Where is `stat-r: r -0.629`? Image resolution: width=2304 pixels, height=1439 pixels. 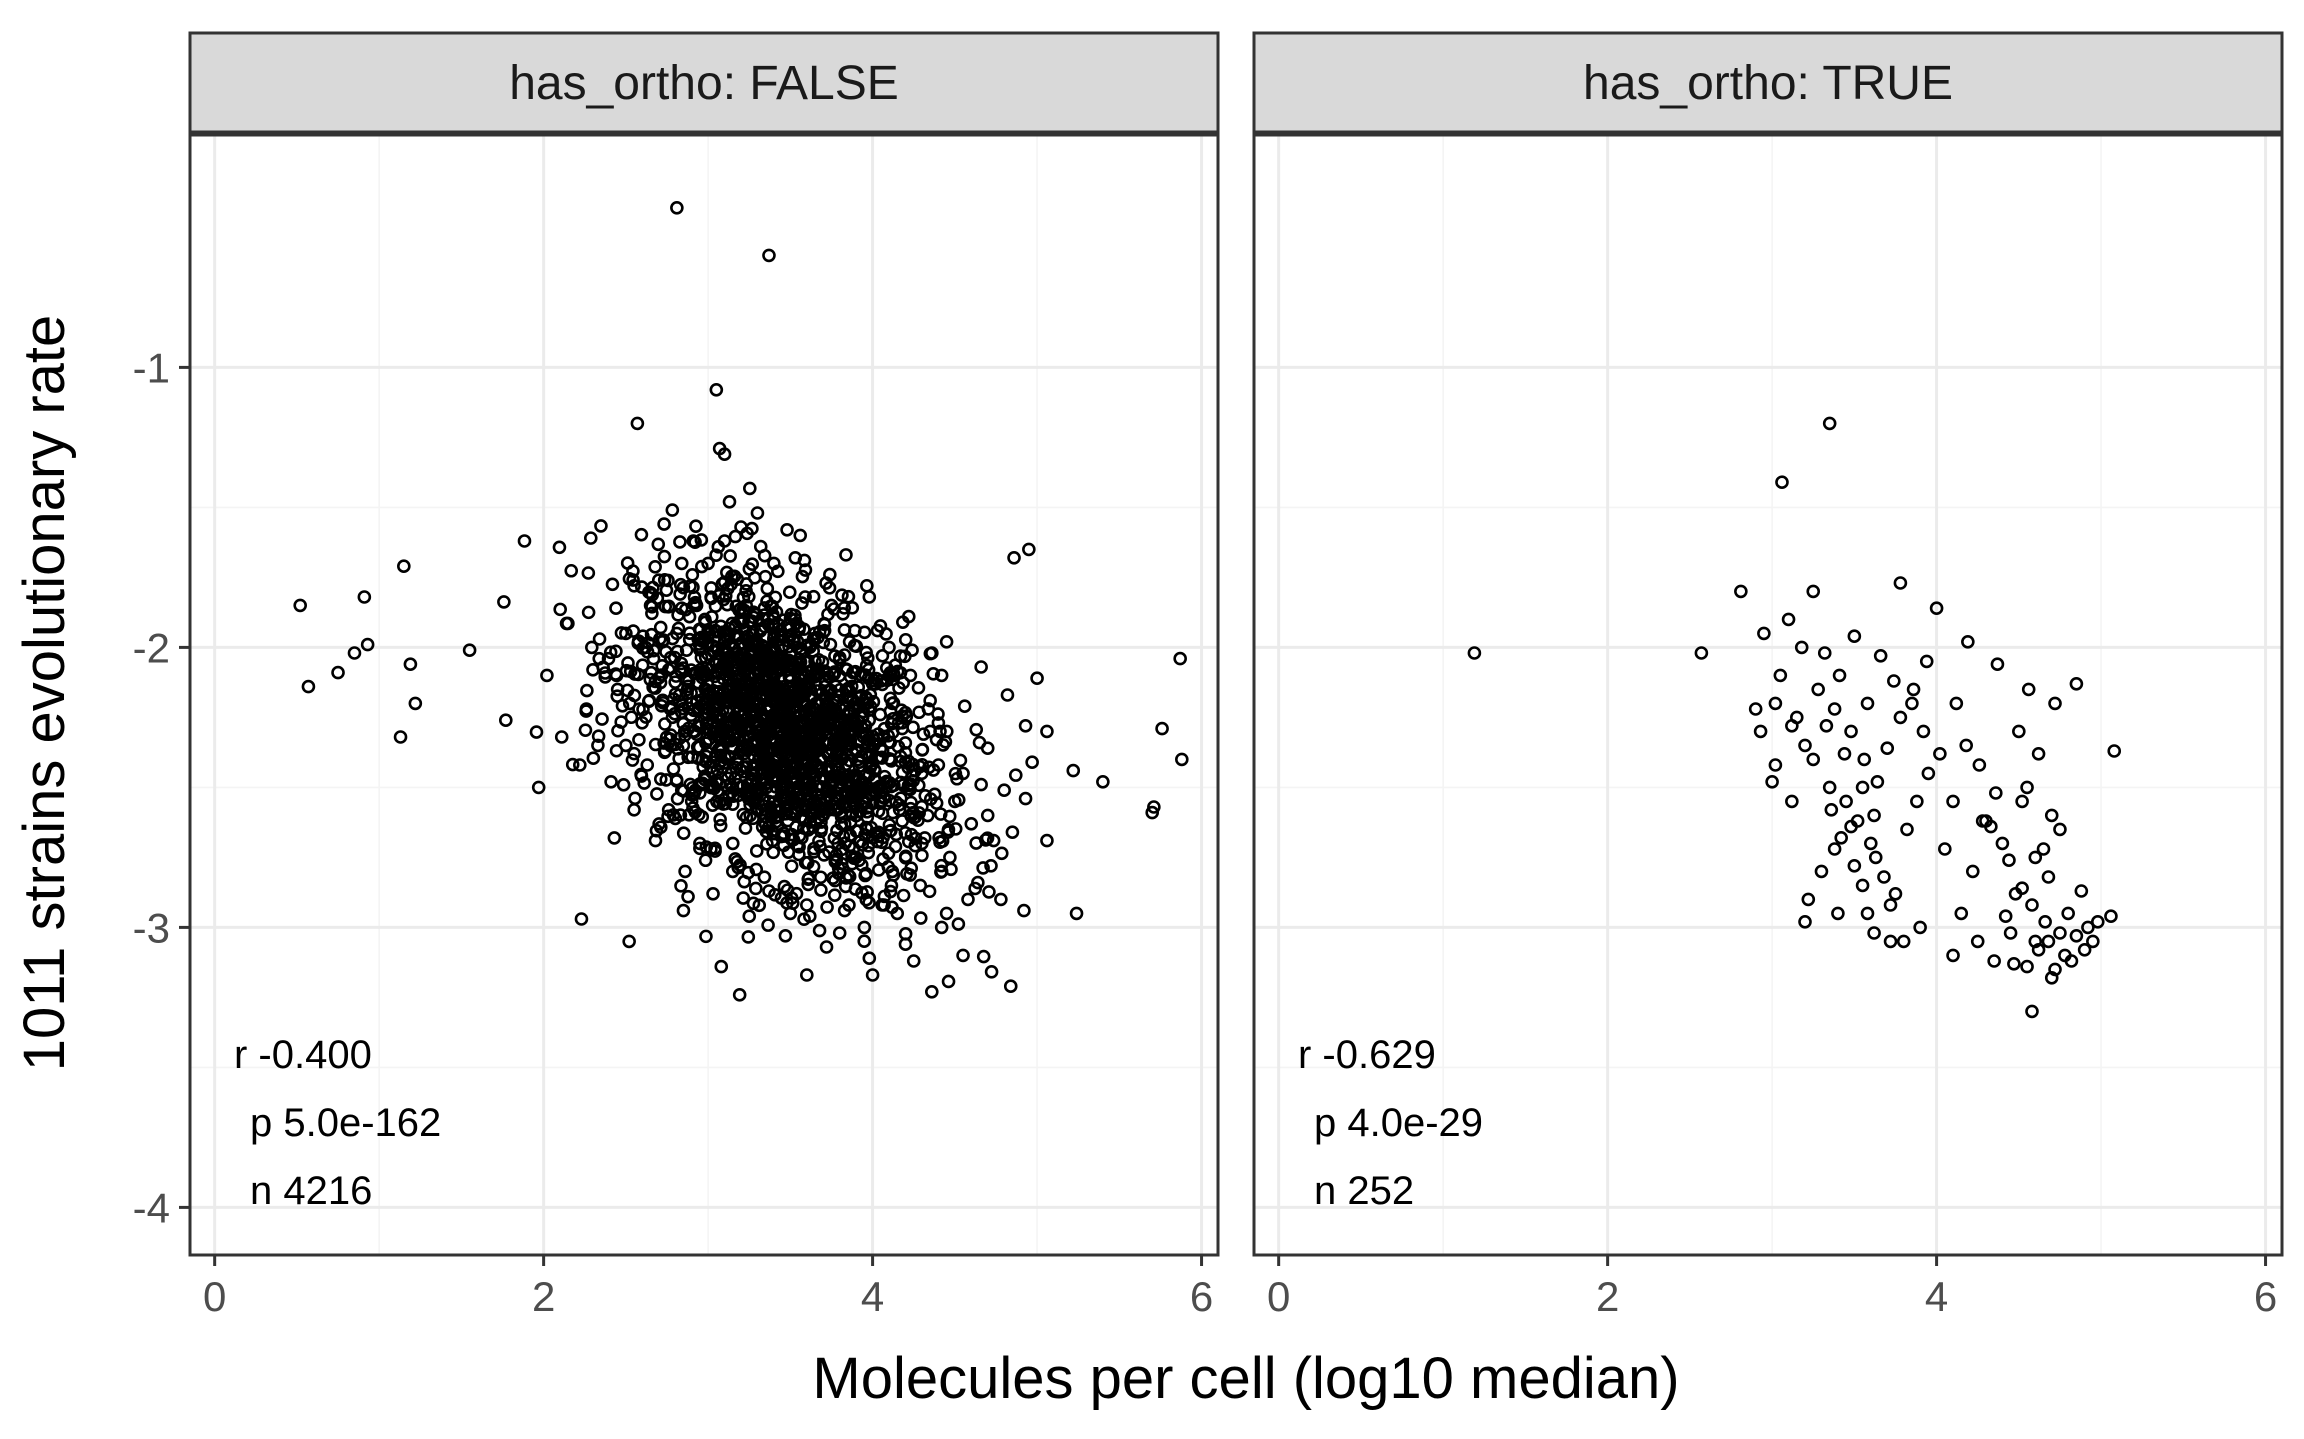 stat-r: r -0.629 is located at coordinates (1367, 1055).